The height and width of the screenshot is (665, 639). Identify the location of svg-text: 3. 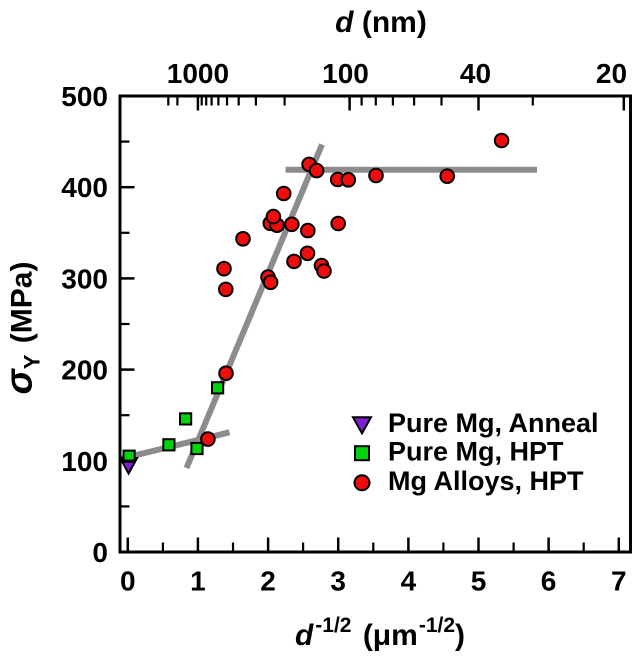
(338, 581).